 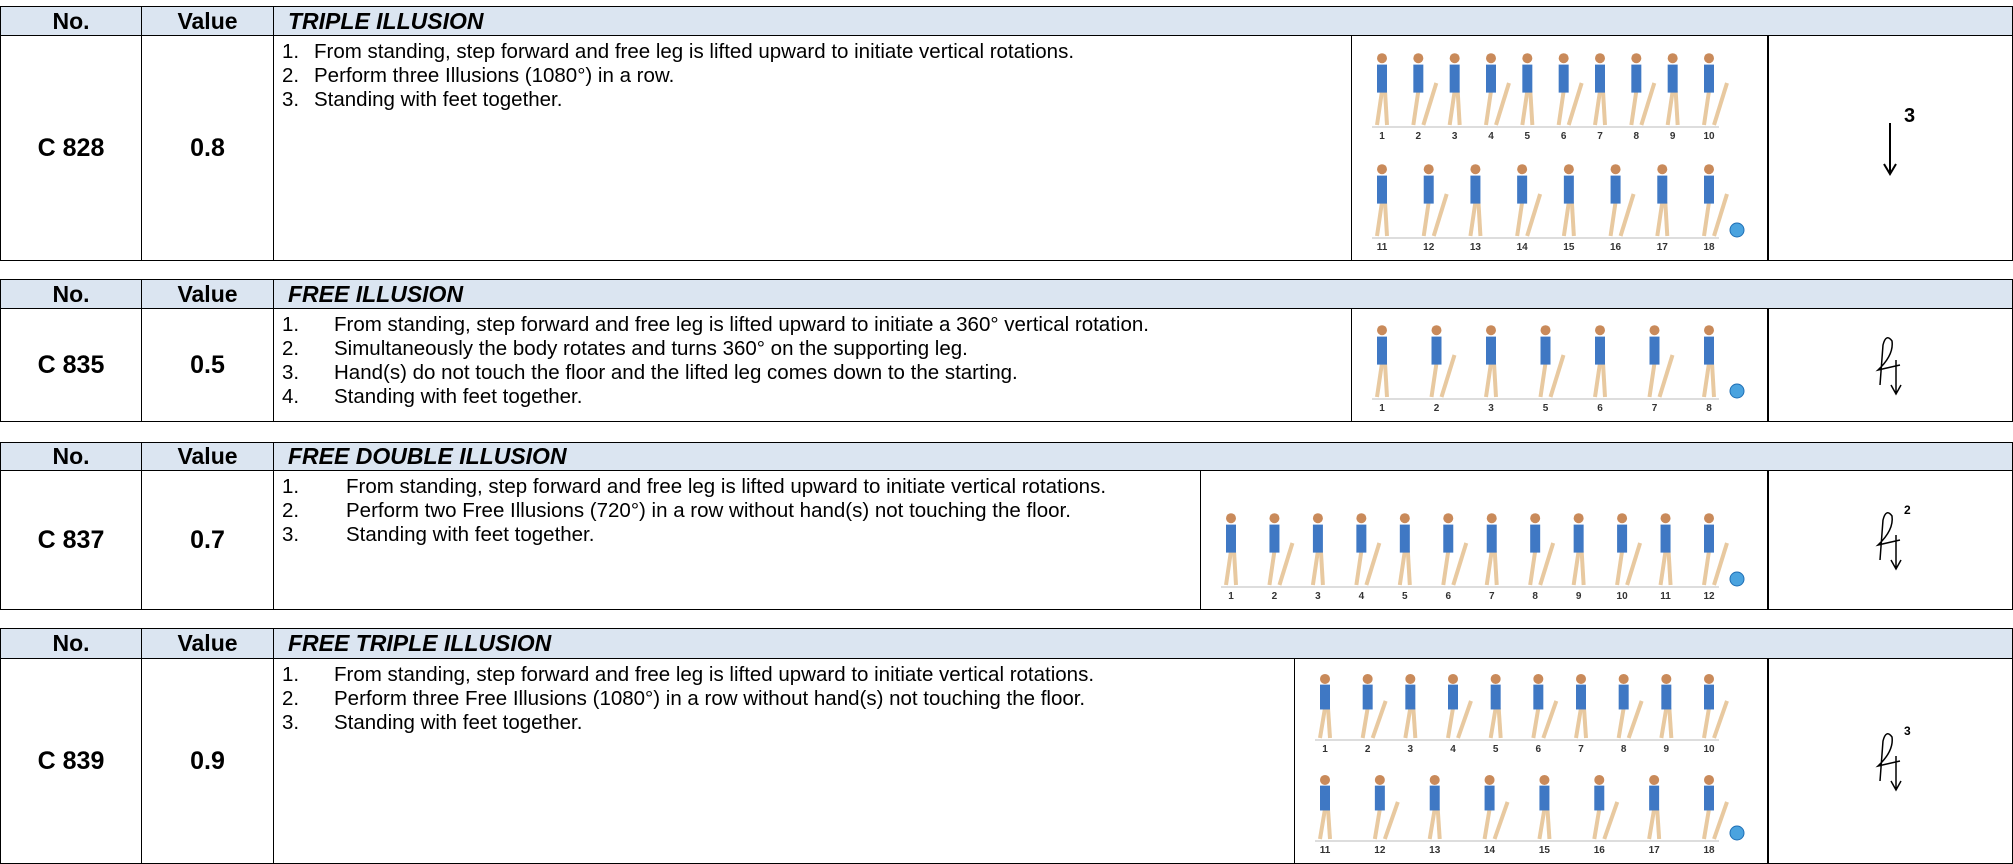 I want to click on frame-label: 7, so click(x=1600, y=136).